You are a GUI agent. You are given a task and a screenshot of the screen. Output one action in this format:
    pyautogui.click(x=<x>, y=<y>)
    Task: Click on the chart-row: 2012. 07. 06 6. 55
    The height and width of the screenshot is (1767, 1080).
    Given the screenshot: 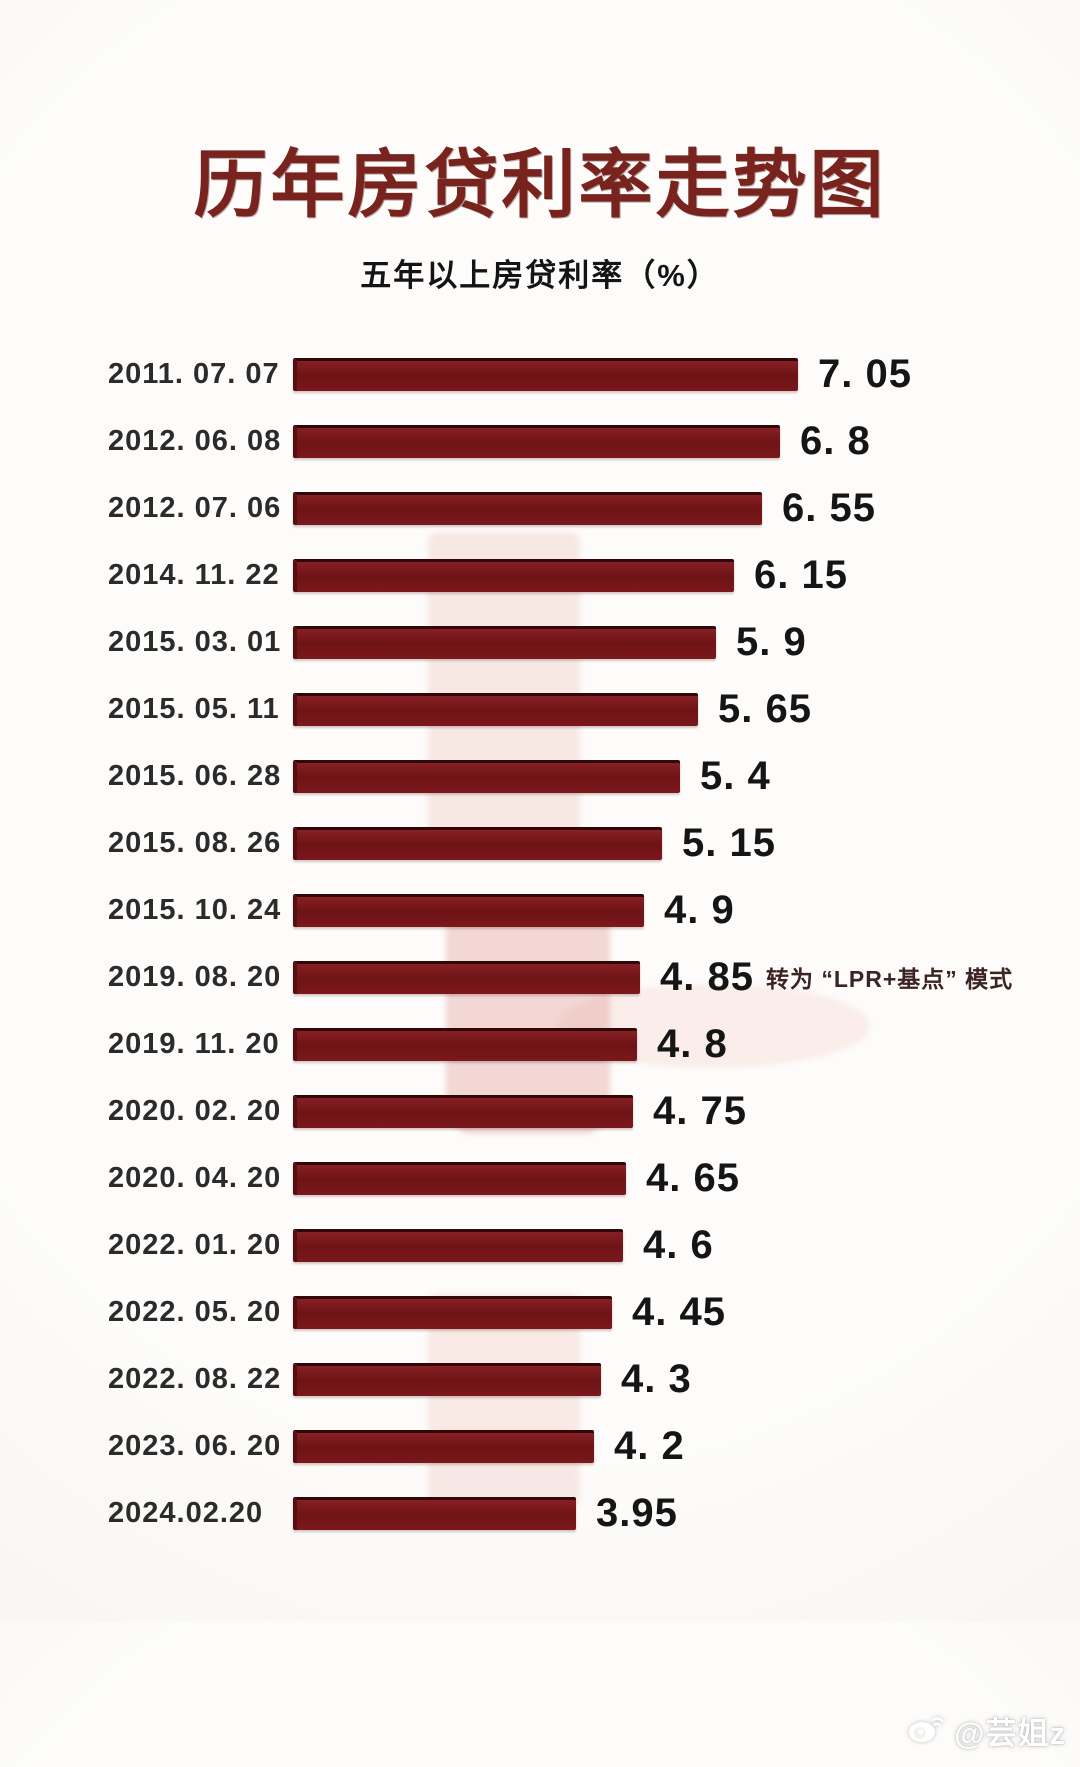 What is the action you would take?
    pyautogui.click(x=540, y=508)
    